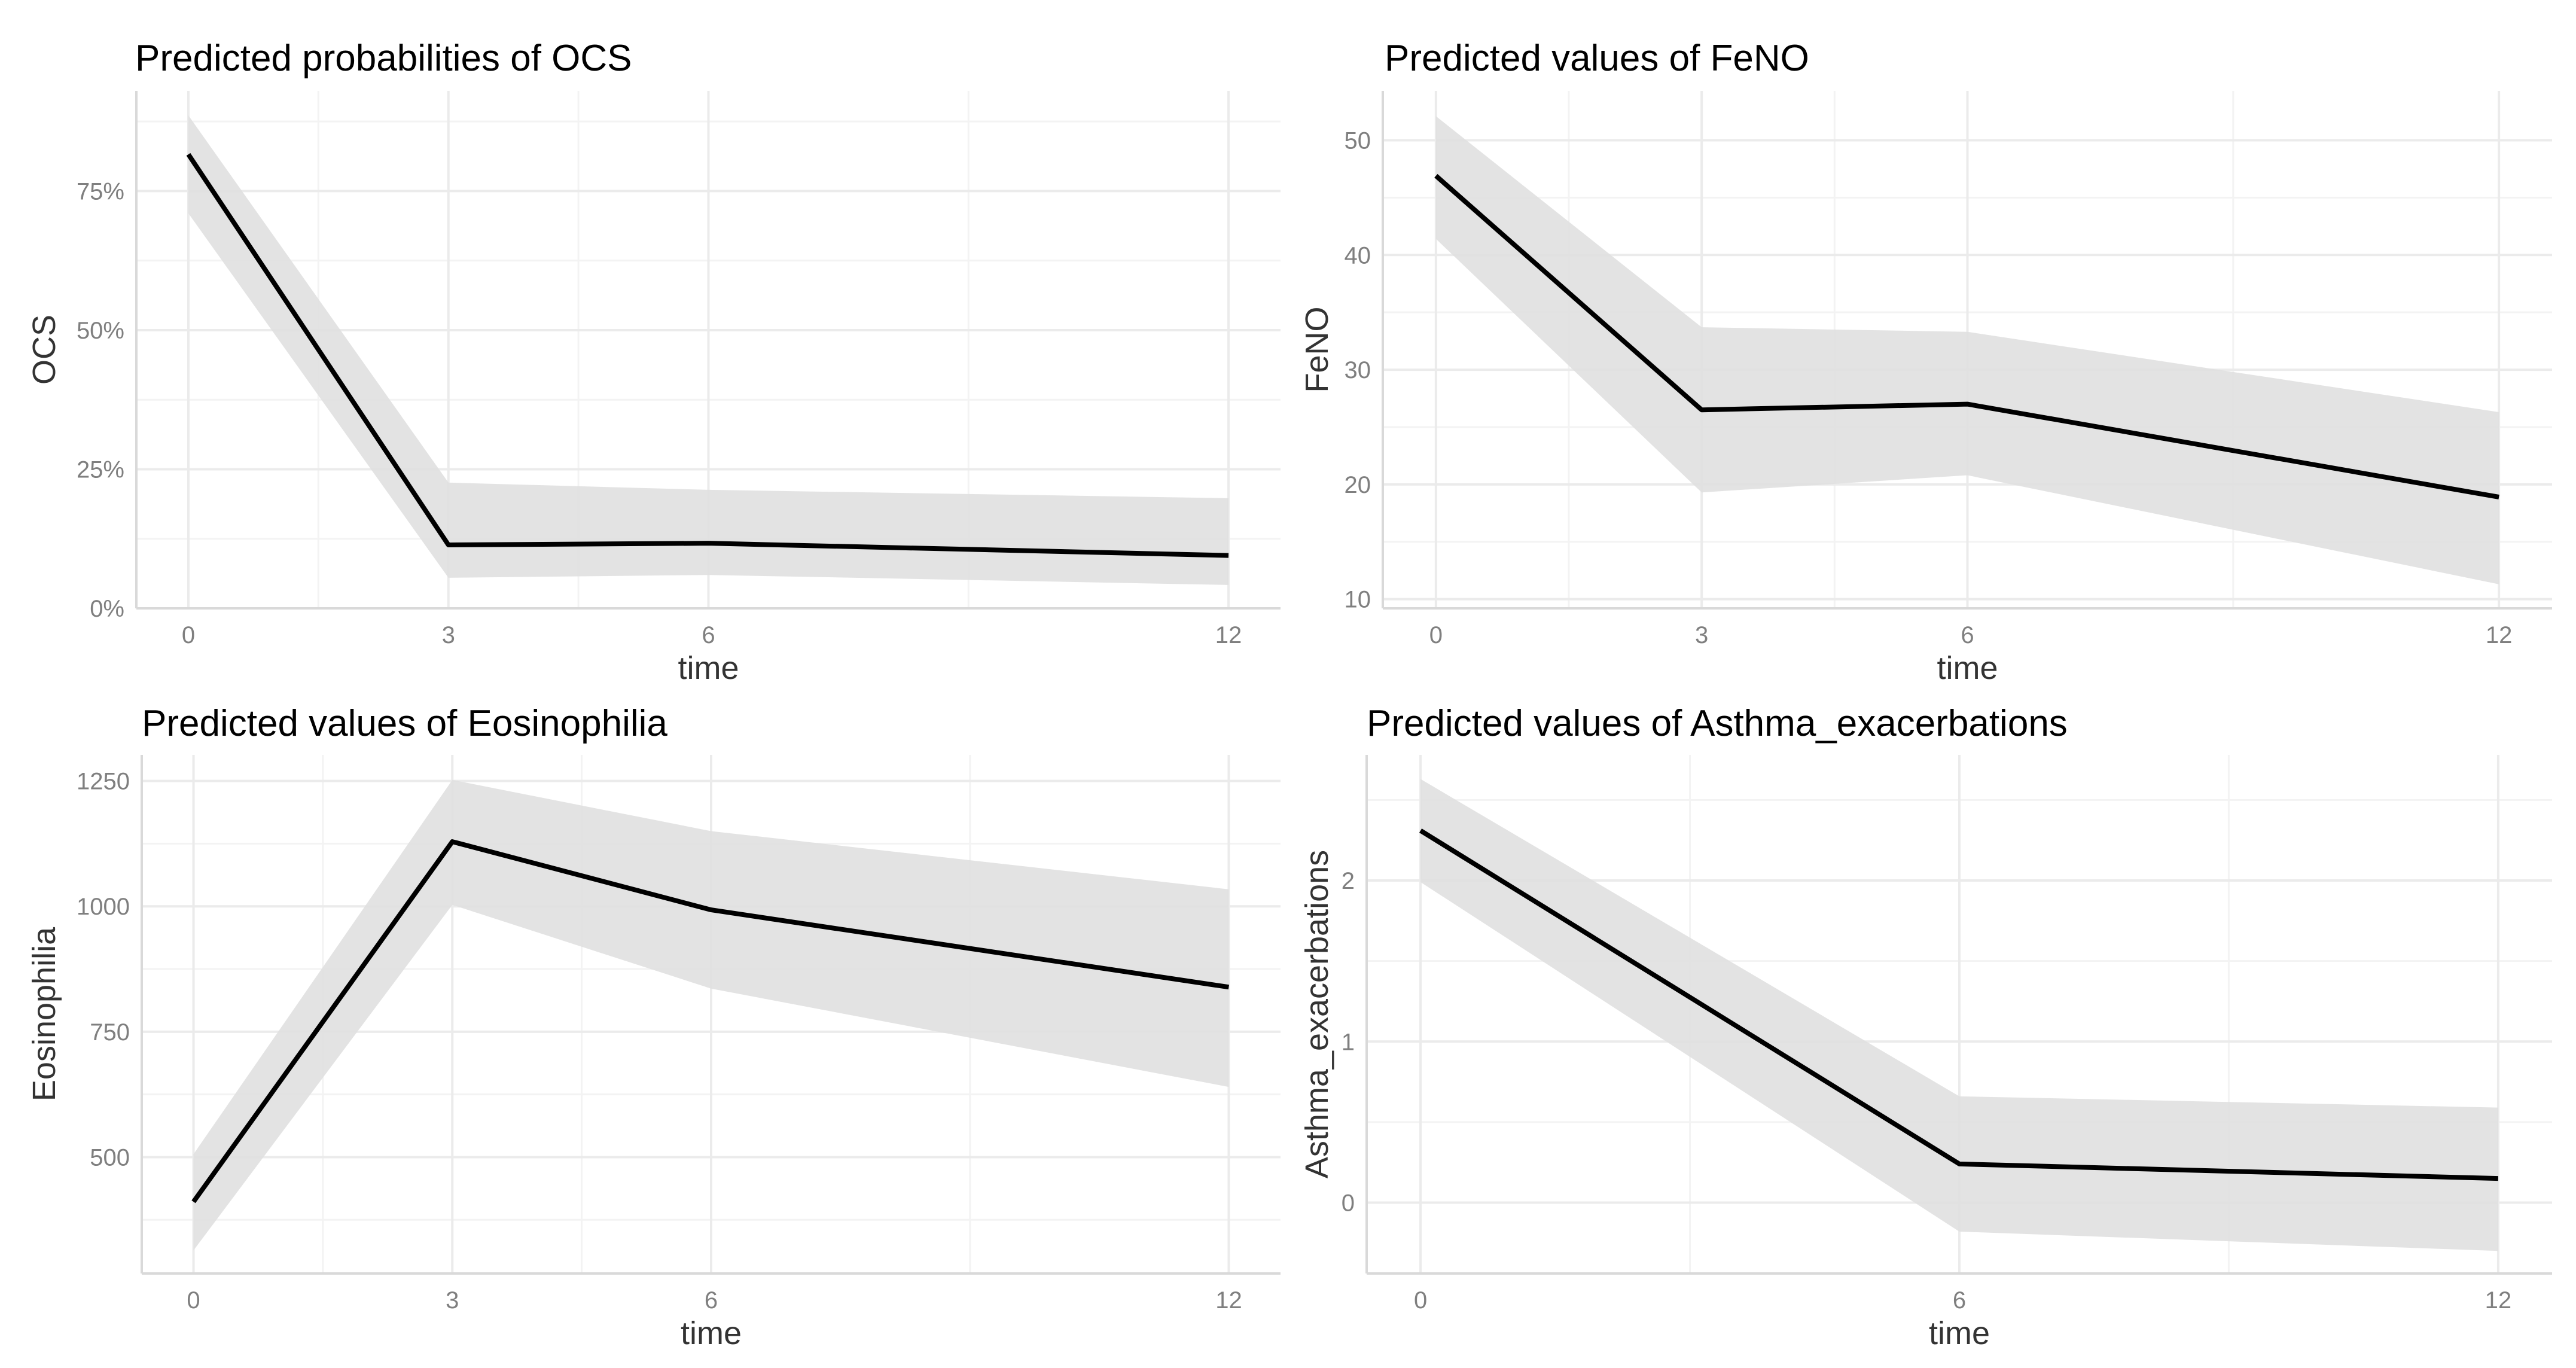 Image resolution: width=2576 pixels, height=1368 pixels. Describe the element at coordinates (103, 907) in the screenshot. I see `y-tick-label: 1000` at that location.